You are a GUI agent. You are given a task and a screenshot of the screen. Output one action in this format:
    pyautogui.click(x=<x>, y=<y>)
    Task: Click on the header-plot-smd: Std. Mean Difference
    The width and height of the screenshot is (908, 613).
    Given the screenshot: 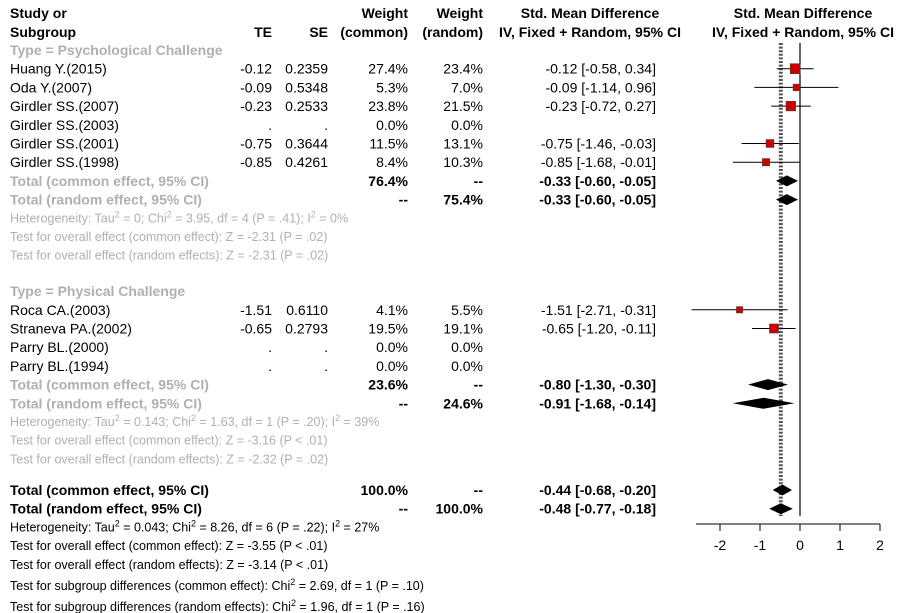 What is the action you would take?
    pyautogui.click(x=803, y=13)
    